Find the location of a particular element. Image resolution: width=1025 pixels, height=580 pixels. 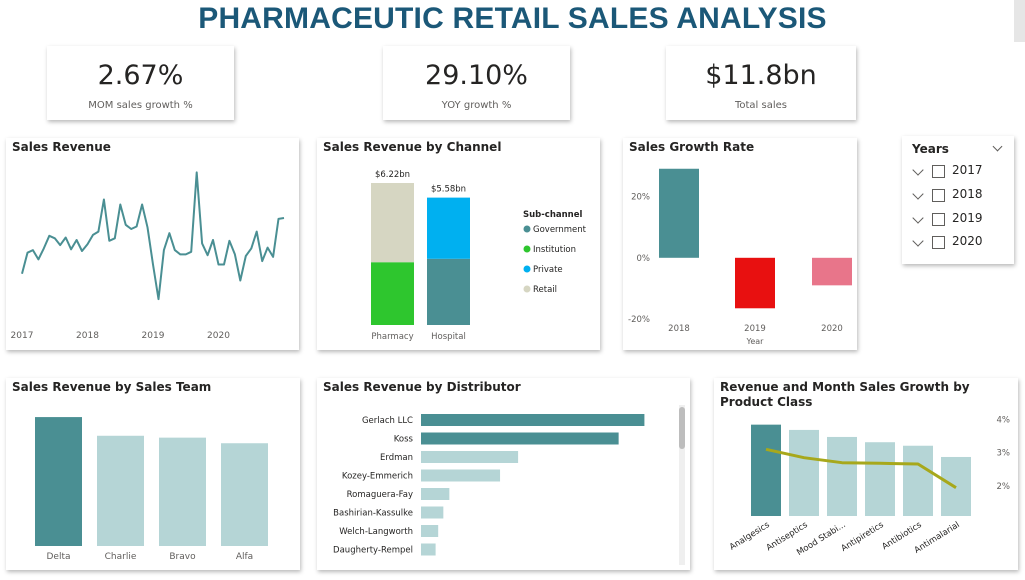

growth-bar is located at coordinates (832, 271).